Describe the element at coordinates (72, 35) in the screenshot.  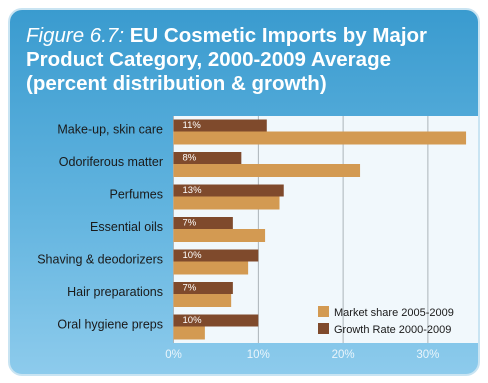
I see `figure-label: Figure 6.7` at that location.